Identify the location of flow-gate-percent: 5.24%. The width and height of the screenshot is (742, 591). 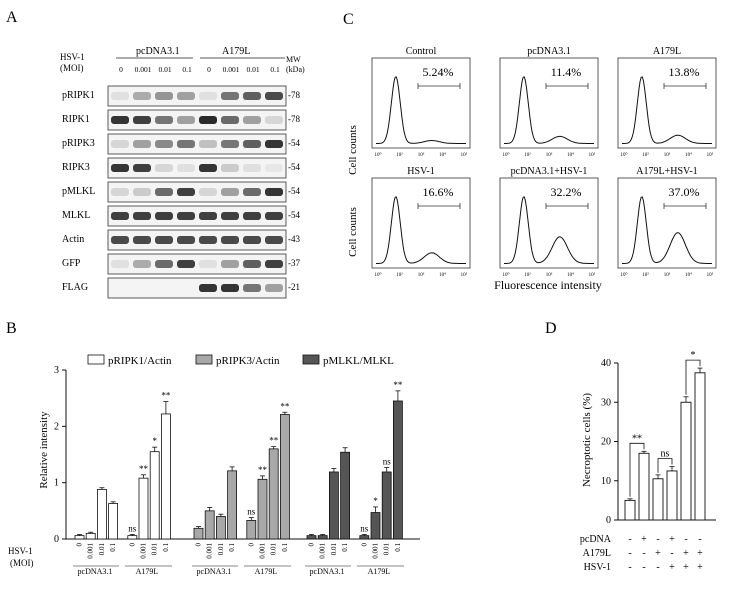
(438, 72).